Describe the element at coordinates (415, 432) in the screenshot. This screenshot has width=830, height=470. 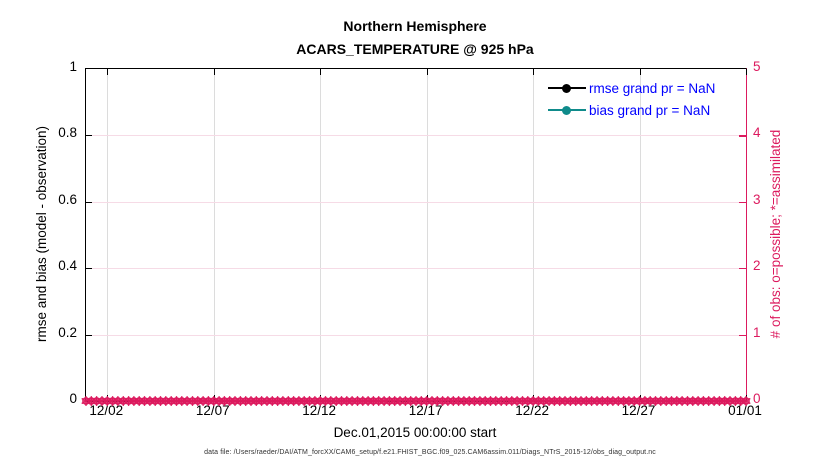
I see `x-axis-label: Dec.01,2015 00:00:00 start` at that location.